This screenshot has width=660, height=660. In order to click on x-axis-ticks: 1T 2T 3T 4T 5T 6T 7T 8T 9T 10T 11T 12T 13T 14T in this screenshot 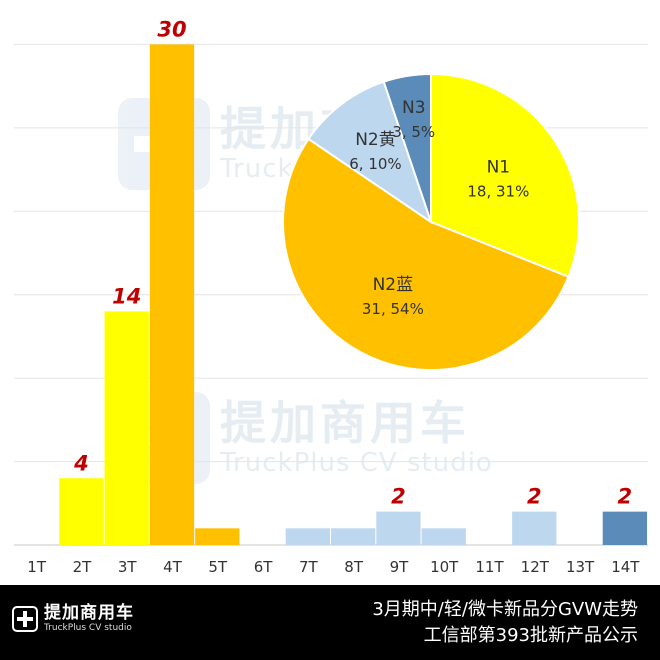, I will do `click(333, 567)`.